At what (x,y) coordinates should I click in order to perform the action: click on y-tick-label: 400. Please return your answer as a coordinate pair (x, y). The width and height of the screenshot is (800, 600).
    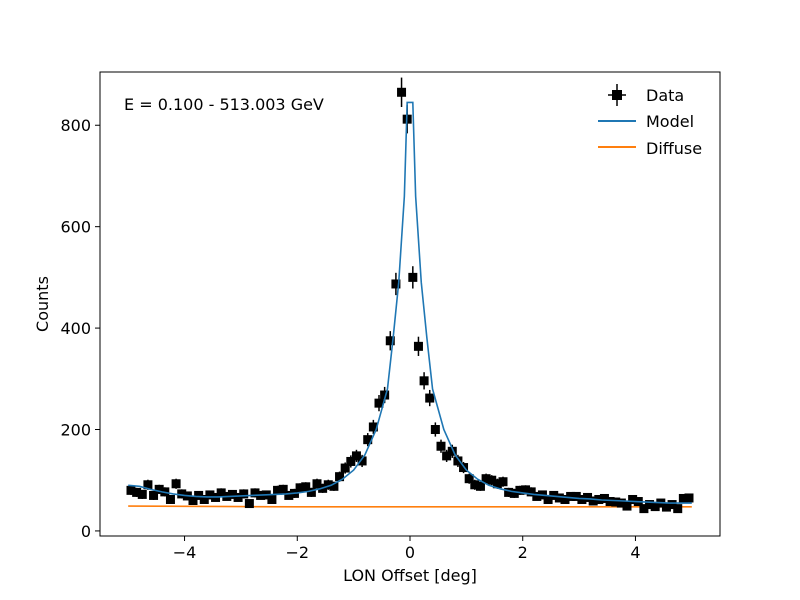
    Looking at the image, I should click on (75, 328).